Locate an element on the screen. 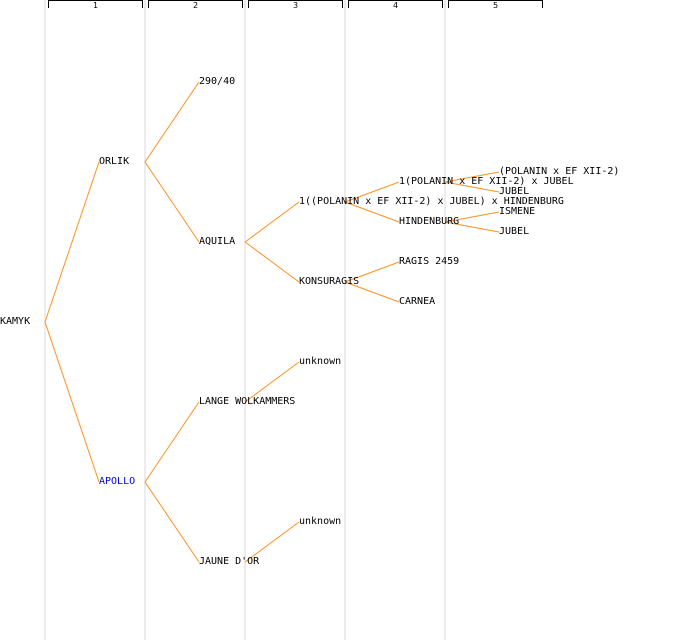 The height and width of the screenshot is (640, 700). node-gen5-4: JUBEL is located at coordinates (514, 231).